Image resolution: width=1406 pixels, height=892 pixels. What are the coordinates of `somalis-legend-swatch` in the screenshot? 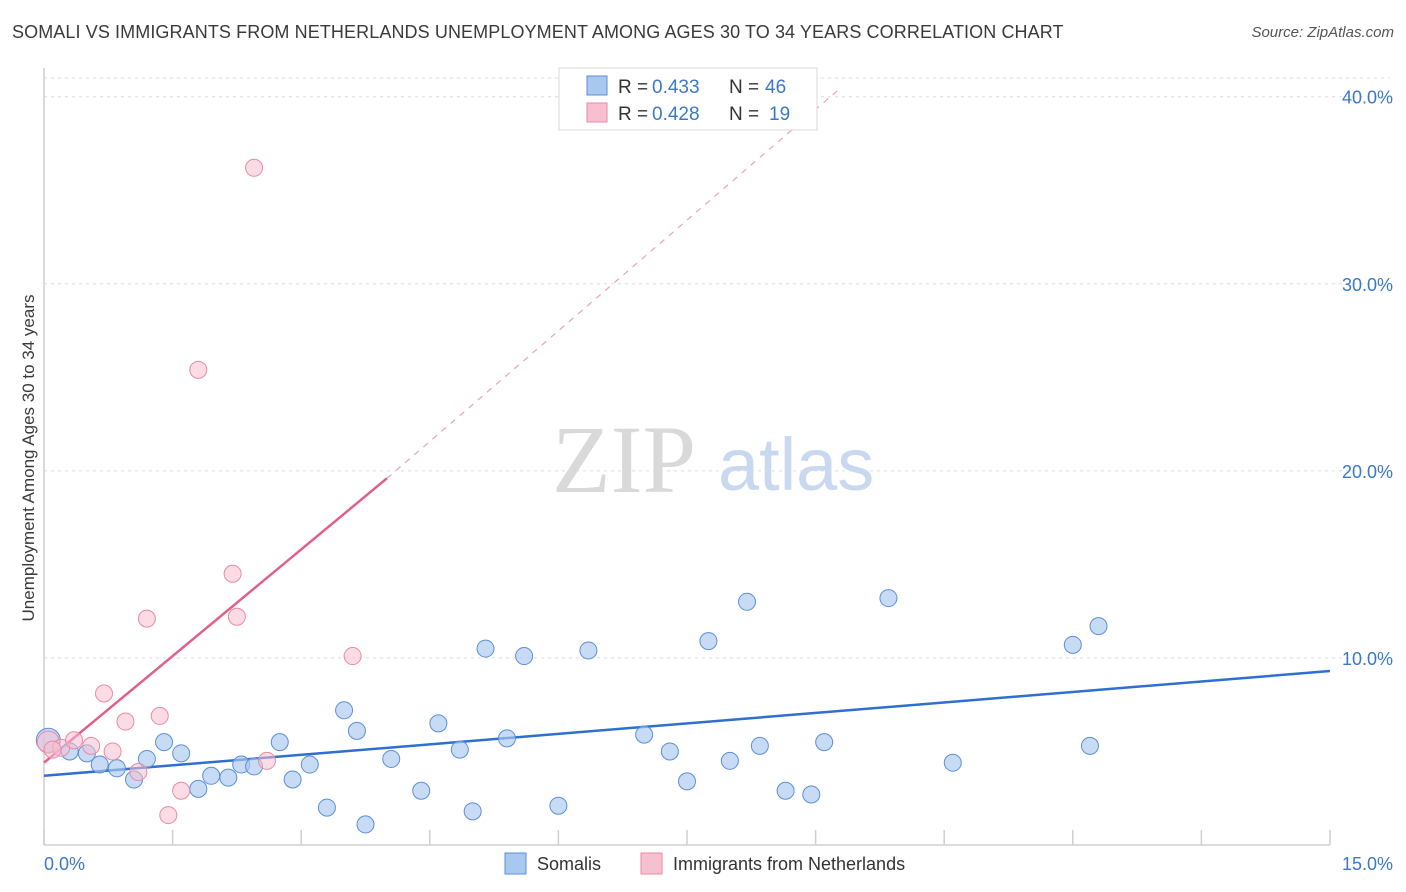 It's located at (515, 863).